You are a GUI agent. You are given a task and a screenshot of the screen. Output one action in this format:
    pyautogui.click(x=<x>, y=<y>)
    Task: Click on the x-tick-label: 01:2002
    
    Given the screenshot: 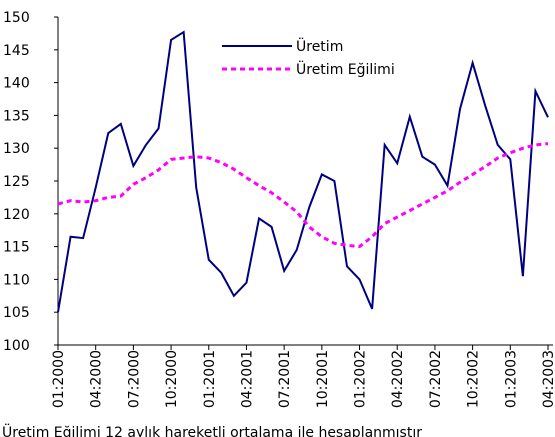 What is the action you would take?
    pyautogui.click(x=361, y=379)
    